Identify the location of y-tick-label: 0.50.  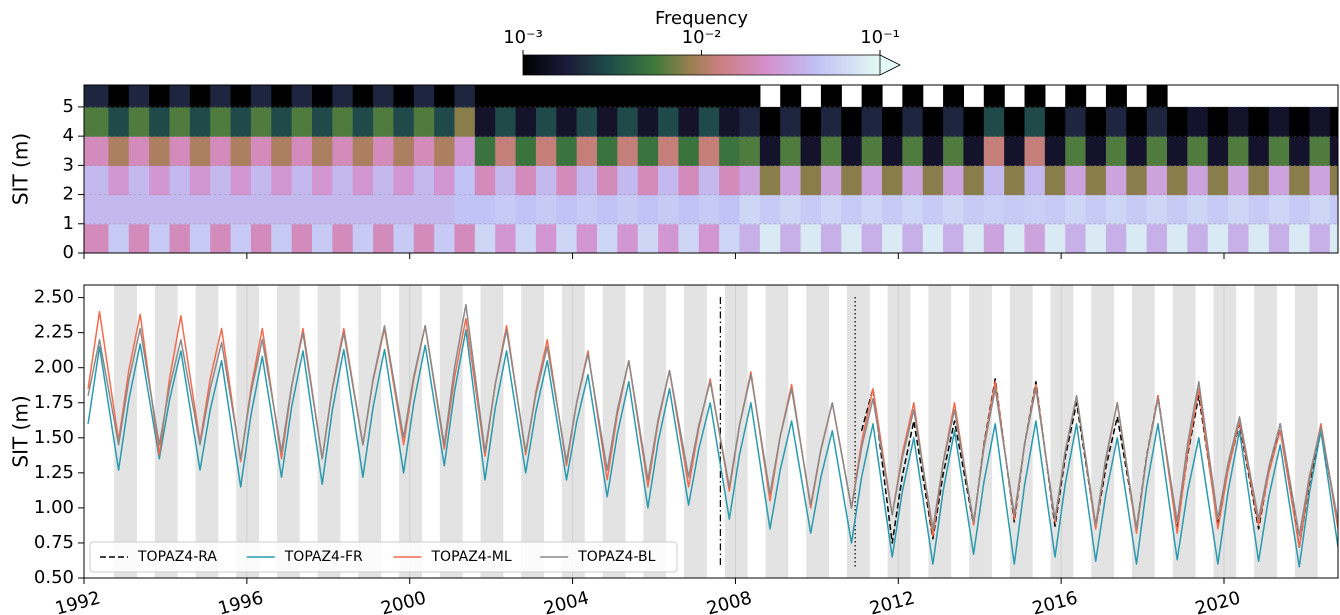
(54, 577).